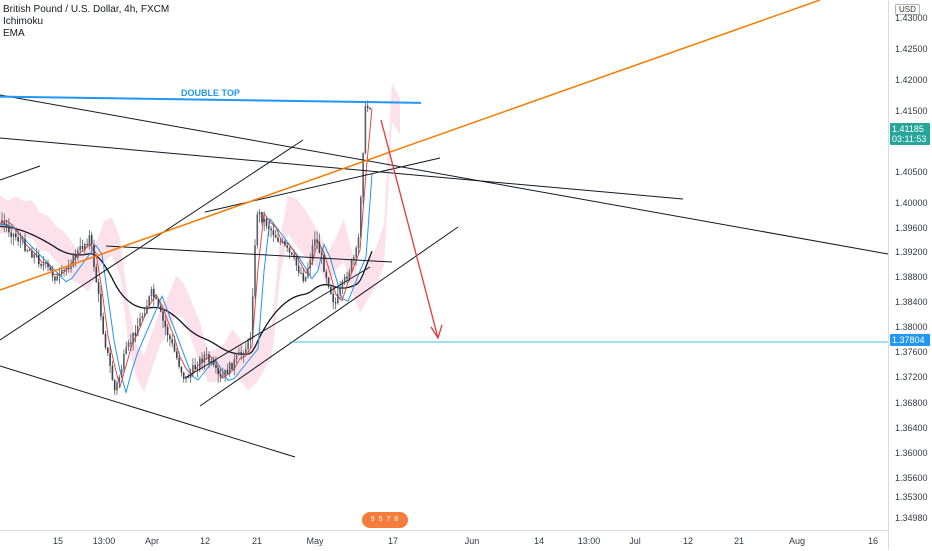 The height and width of the screenshot is (551, 932). What do you see at coordinates (472, 541) in the screenshot?
I see `time-tick: Jun` at bounding box center [472, 541].